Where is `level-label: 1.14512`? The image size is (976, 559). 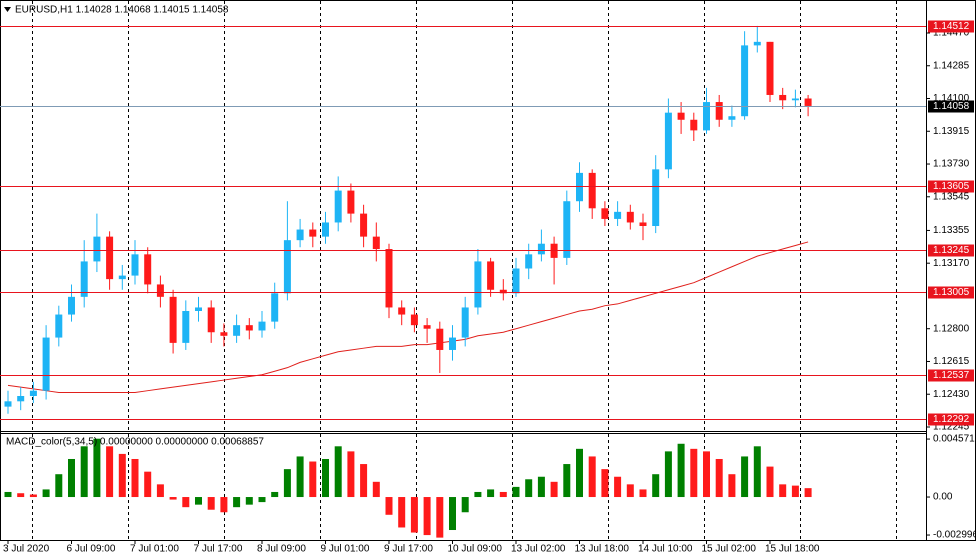
level-label: 1.14512 is located at coordinates (951, 26).